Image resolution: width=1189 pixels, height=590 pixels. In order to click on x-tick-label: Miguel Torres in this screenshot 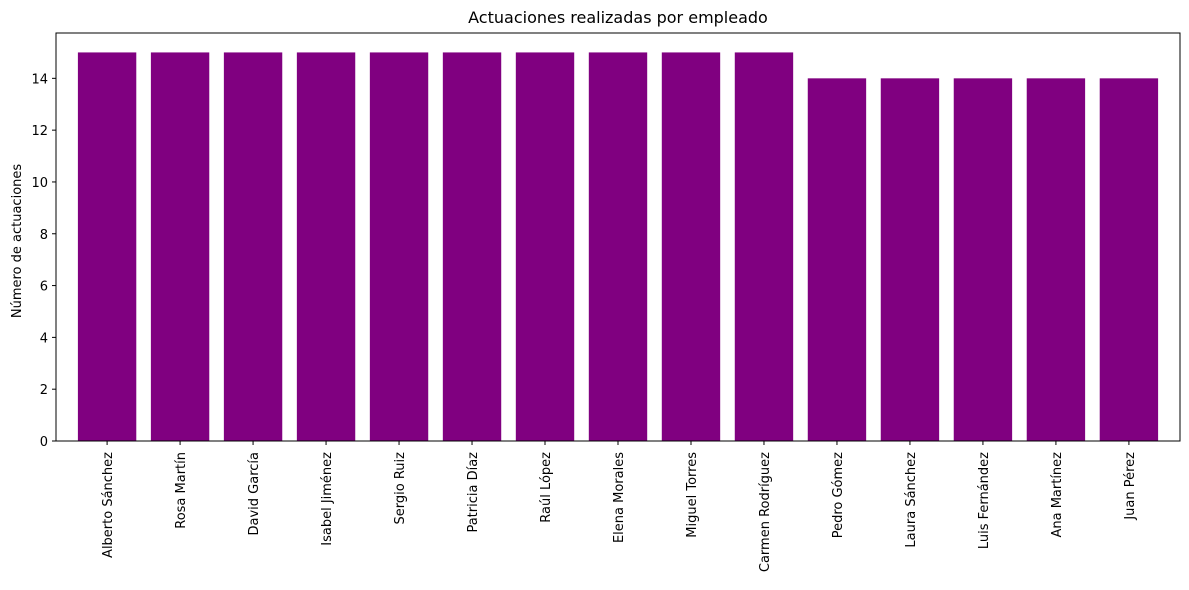, I will do `click(692, 495)`.